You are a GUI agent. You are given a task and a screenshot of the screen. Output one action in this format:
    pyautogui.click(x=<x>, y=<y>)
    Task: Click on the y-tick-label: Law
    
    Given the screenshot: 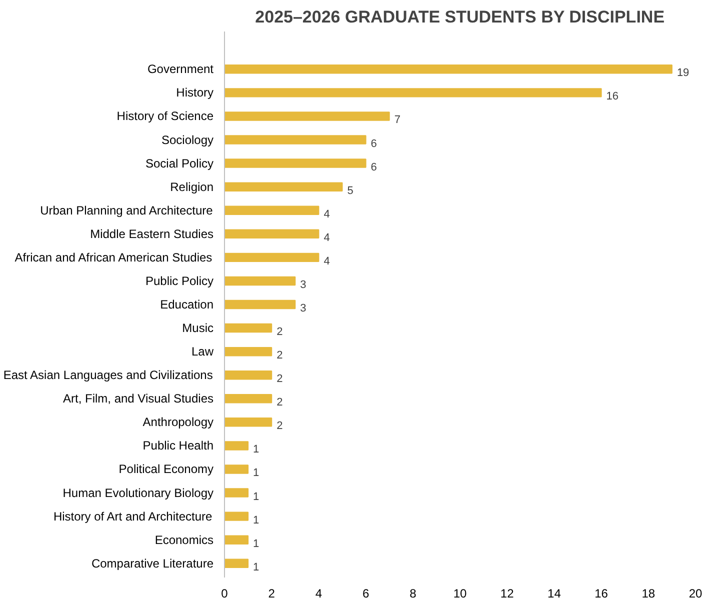 What is the action you would take?
    pyautogui.click(x=202, y=351)
    